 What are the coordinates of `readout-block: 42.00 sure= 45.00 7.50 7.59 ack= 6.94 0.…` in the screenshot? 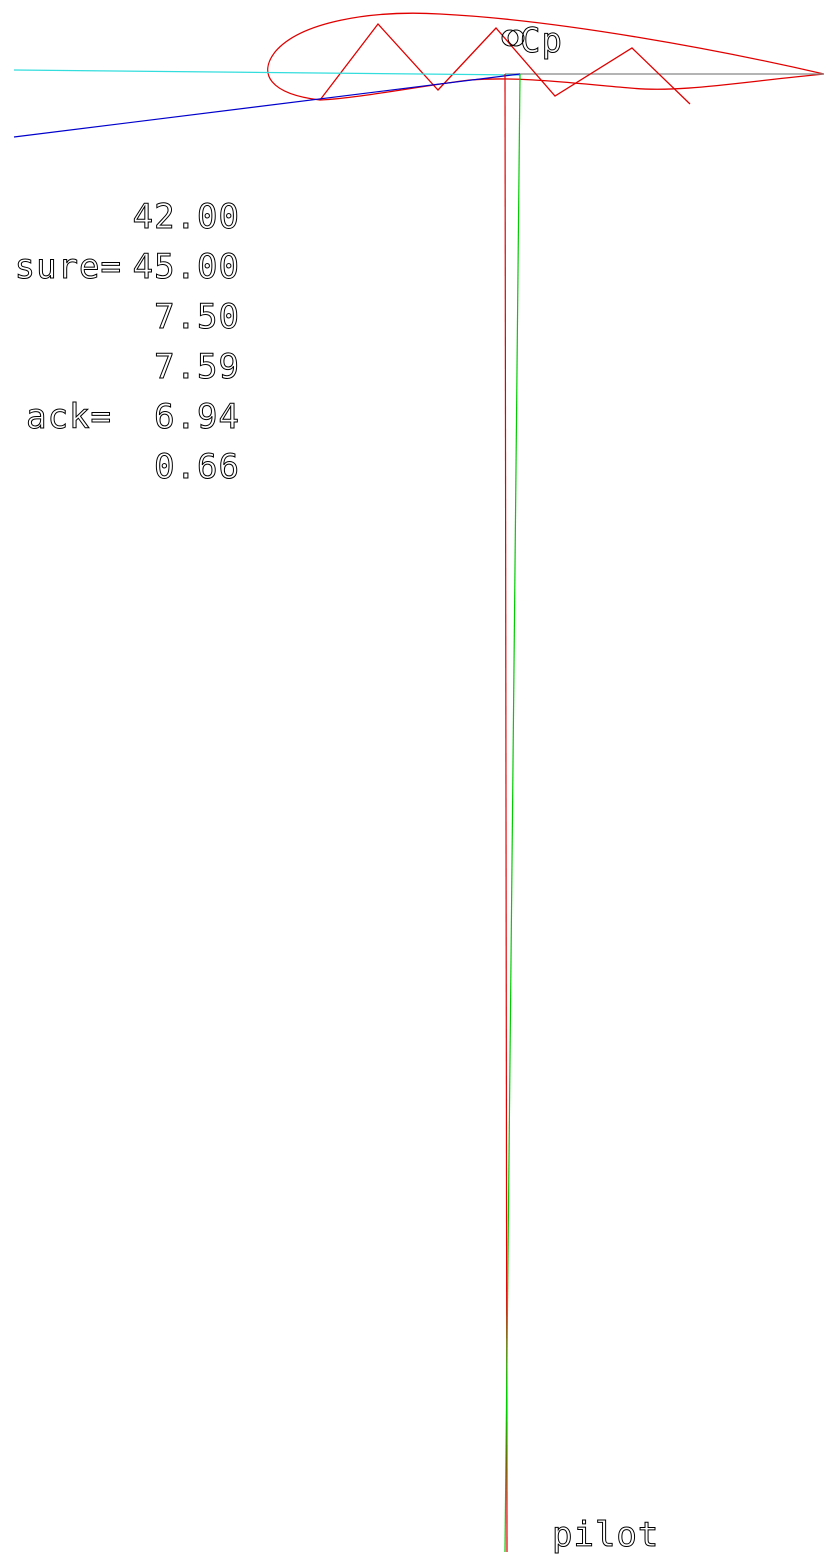 It's located at (127, 342).